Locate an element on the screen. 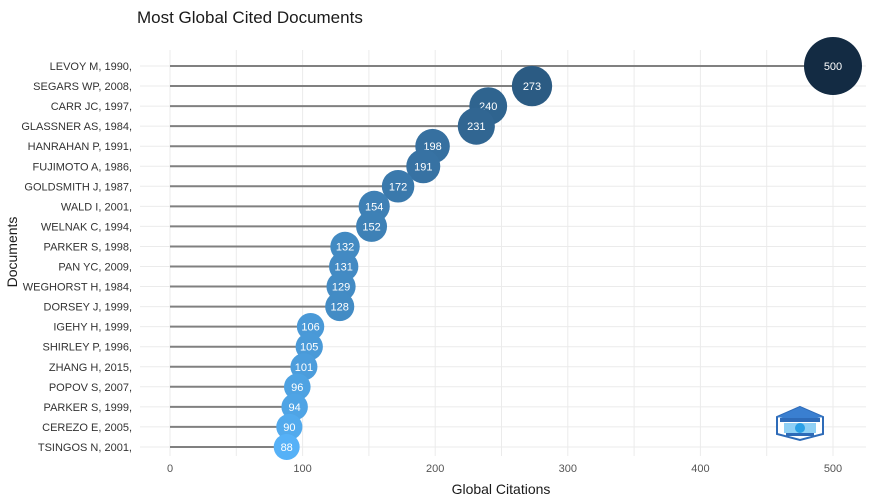 This screenshot has height=500, width=872. data-label: 88 is located at coordinates (287, 448).